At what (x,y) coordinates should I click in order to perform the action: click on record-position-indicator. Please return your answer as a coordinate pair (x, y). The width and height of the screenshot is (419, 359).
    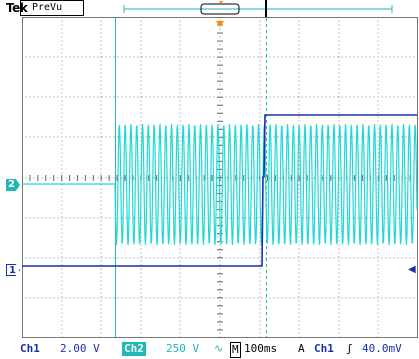
    Looking at the image, I should click on (206, 8).